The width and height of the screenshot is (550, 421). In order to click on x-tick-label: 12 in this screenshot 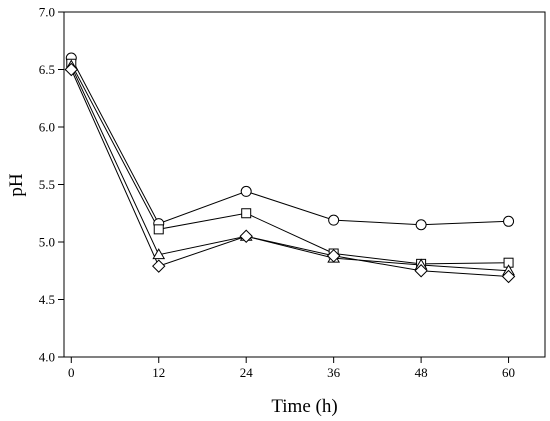, I will do `click(158, 372)`.